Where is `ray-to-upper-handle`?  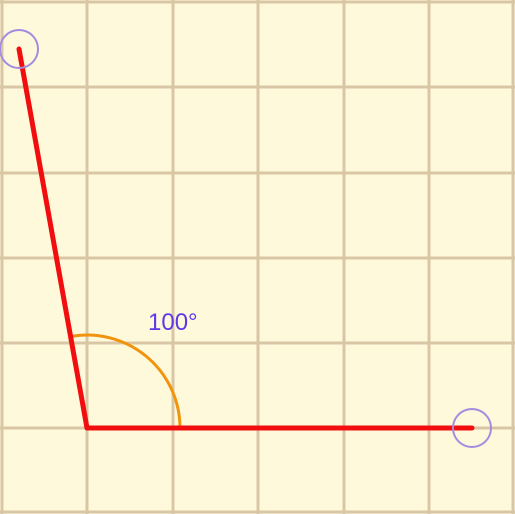
ray-to-upper-handle is located at coordinates (53, 238).